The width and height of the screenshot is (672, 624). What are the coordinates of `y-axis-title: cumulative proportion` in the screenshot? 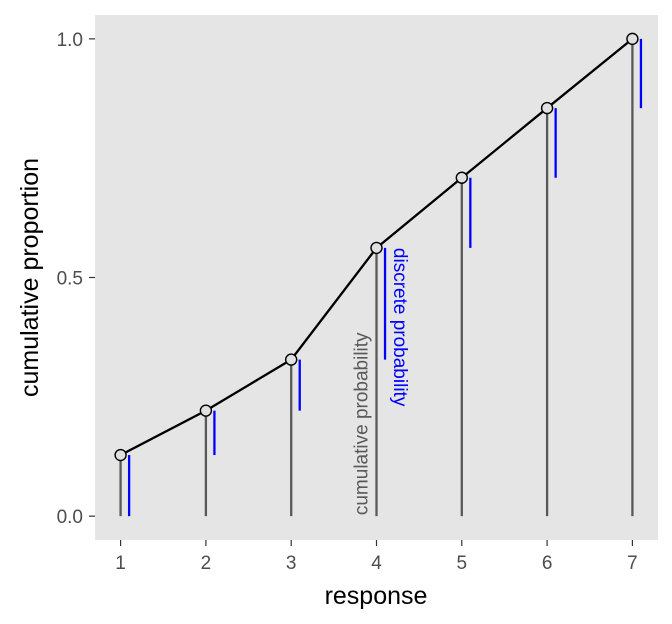 It's located at (30, 277).